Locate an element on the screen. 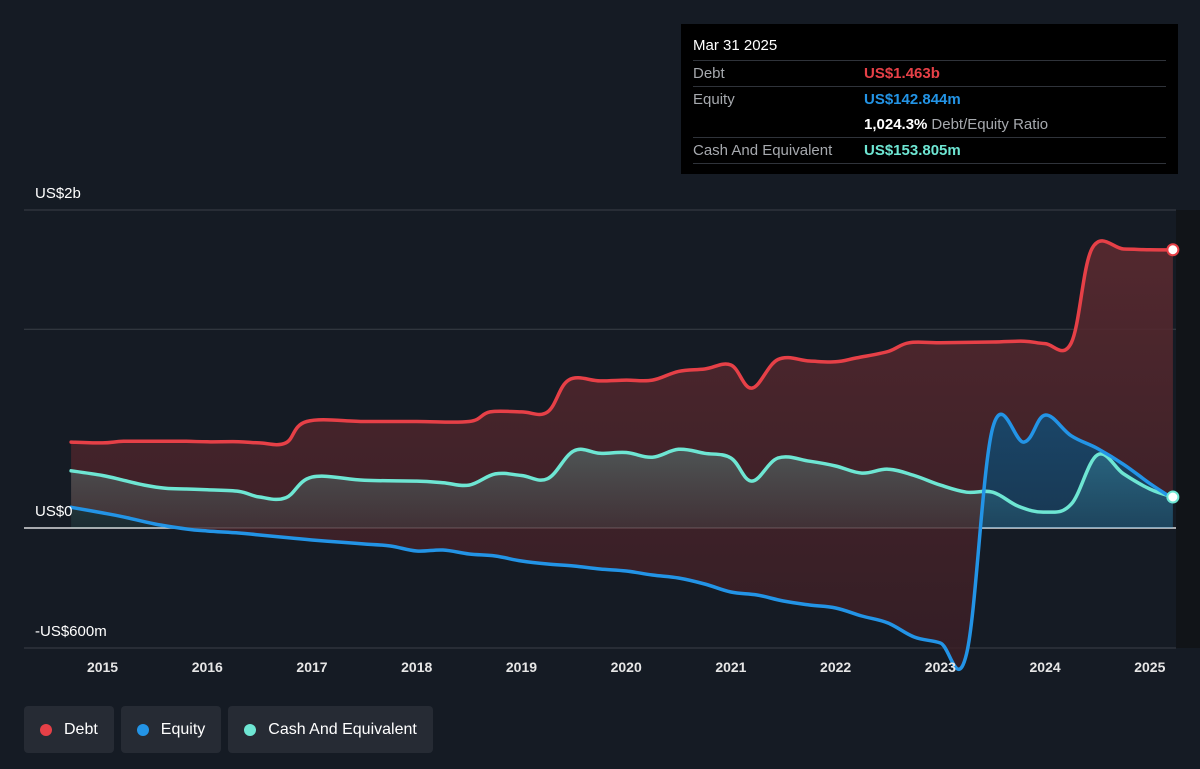 The image size is (1200, 769). legend-item-equity: Equity is located at coordinates (171, 729).